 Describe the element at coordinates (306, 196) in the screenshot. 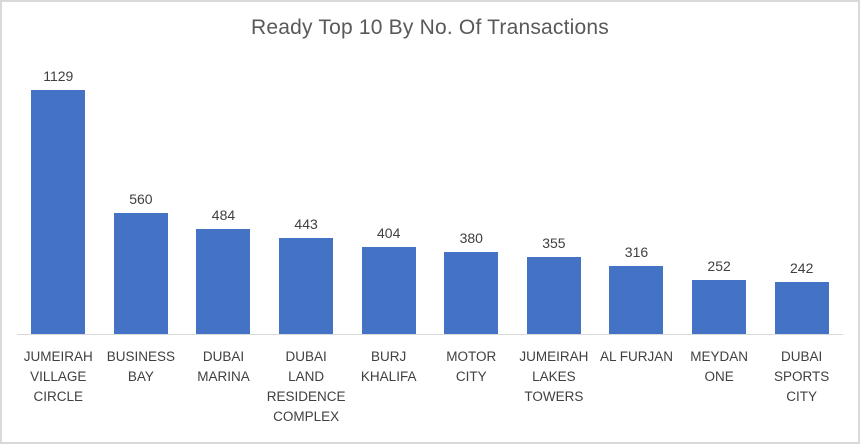

I see `bar-group: 443` at that location.